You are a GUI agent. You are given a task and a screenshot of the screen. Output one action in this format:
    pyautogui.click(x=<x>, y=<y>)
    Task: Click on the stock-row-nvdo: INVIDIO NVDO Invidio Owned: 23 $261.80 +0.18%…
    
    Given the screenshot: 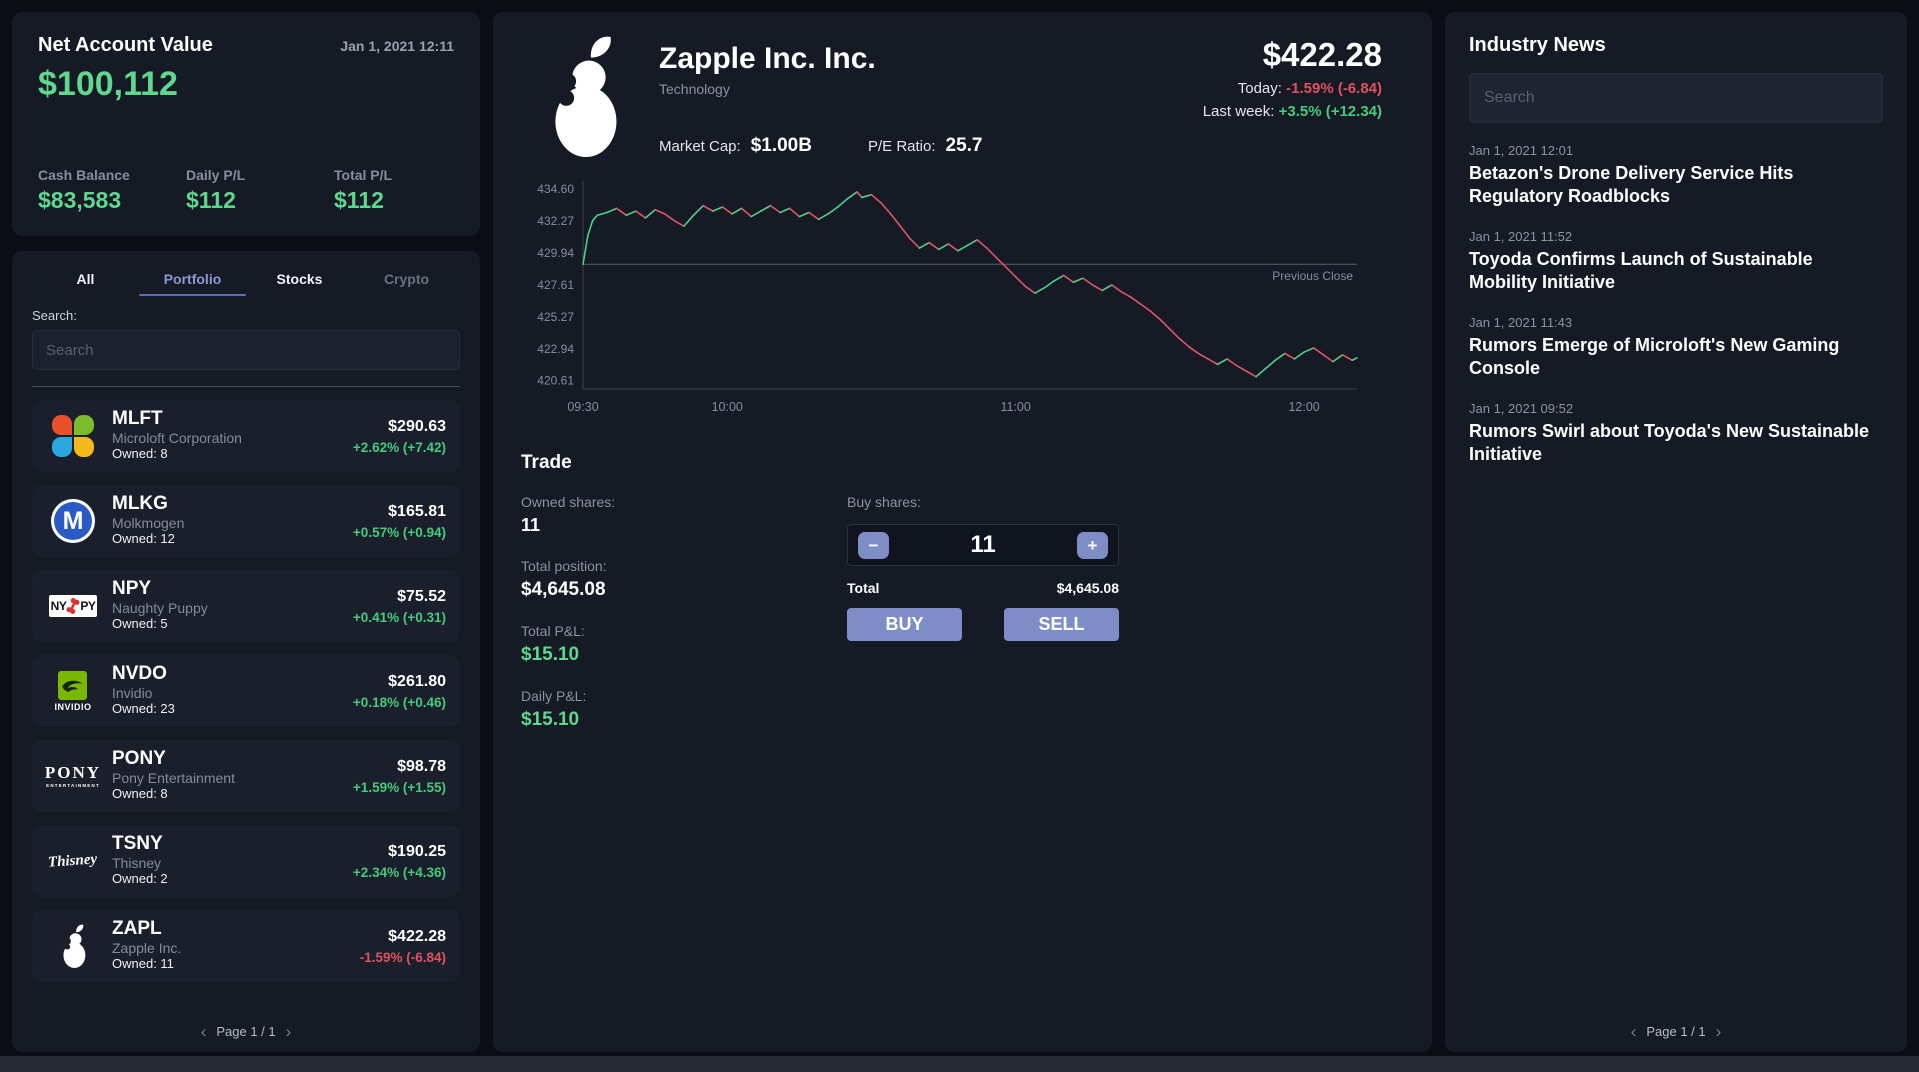 What is the action you would take?
    pyautogui.click(x=246, y=691)
    